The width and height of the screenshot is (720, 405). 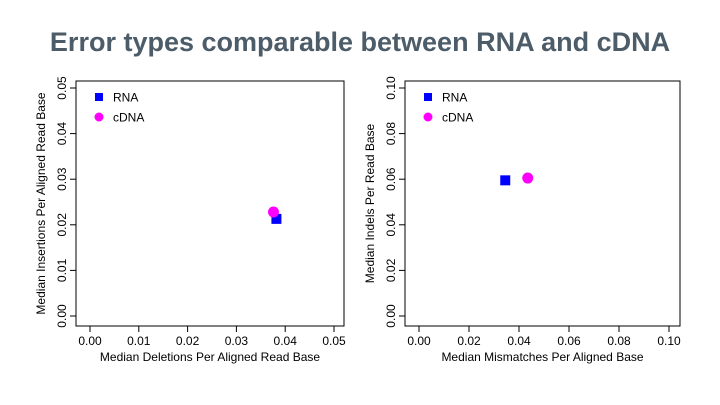 I want to click on chart1-y-tick-label: 0.04, so click(x=62, y=134).